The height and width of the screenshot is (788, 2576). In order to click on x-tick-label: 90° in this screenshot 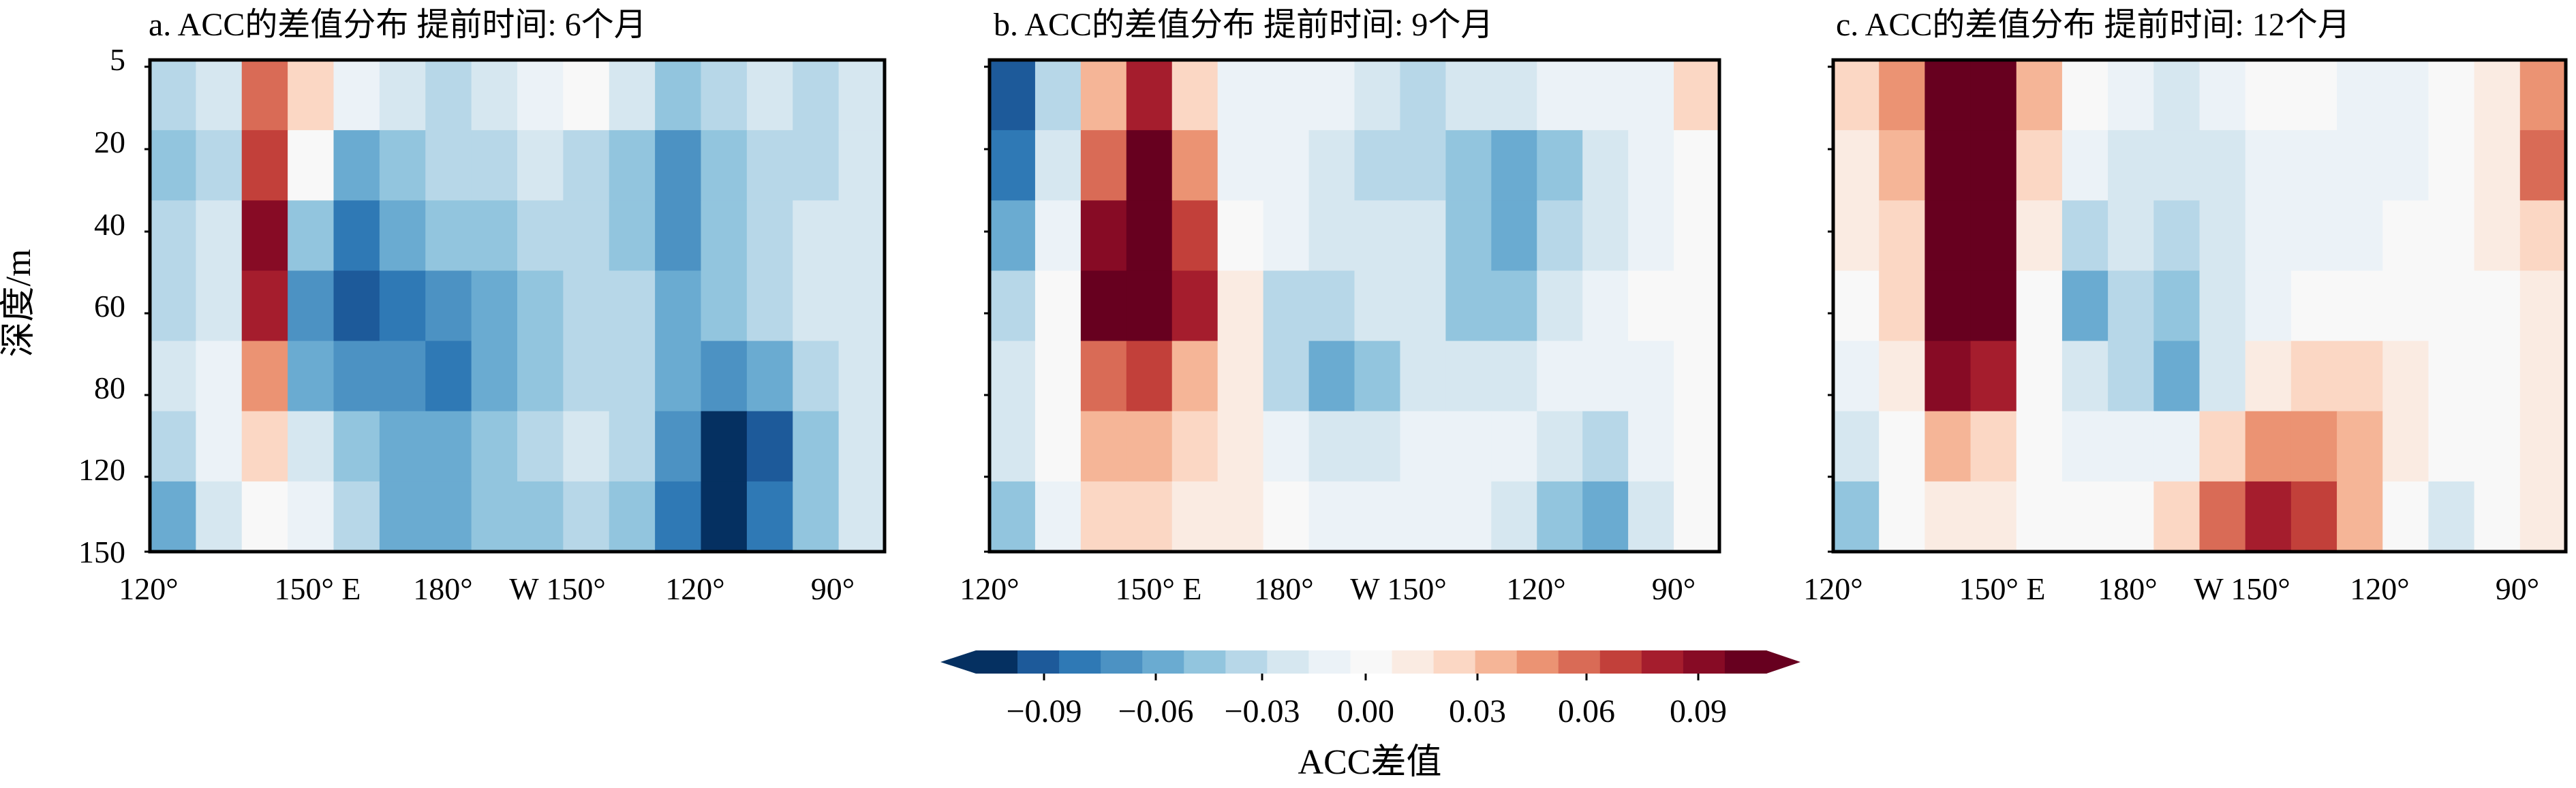, I will do `click(1674, 588)`.